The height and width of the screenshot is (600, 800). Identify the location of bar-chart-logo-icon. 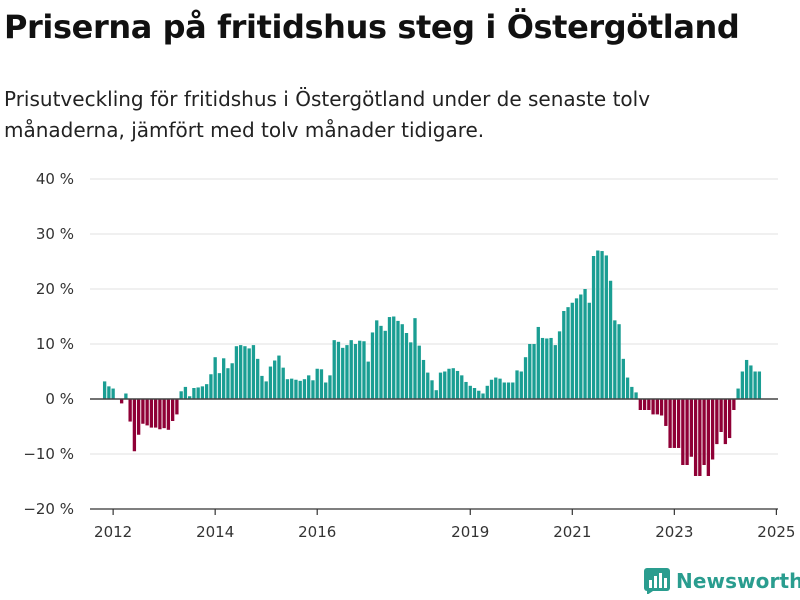
(657, 581).